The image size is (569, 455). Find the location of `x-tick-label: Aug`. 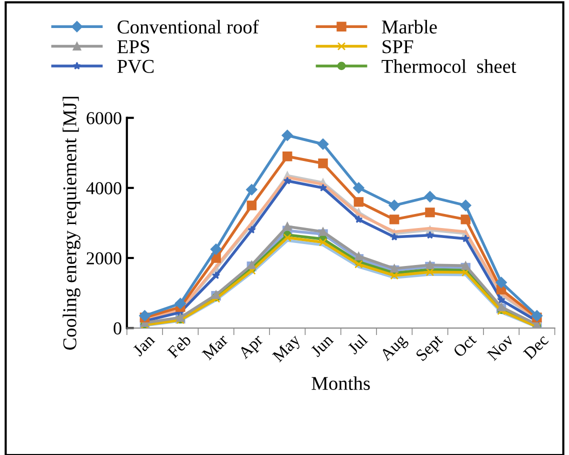

x-tick-label: Aug is located at coordinates (394, 349).